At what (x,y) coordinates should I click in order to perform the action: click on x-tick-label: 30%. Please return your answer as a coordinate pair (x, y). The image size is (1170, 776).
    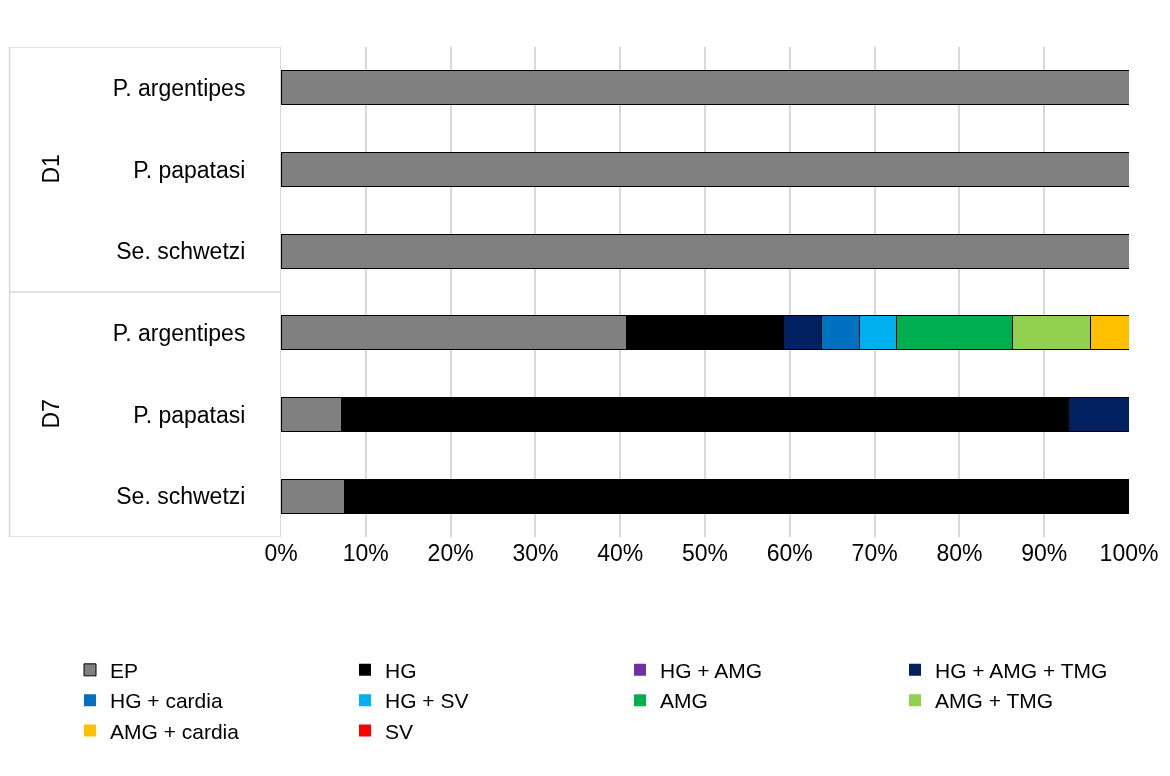
    Looking at the image, I should click on (535, 553).